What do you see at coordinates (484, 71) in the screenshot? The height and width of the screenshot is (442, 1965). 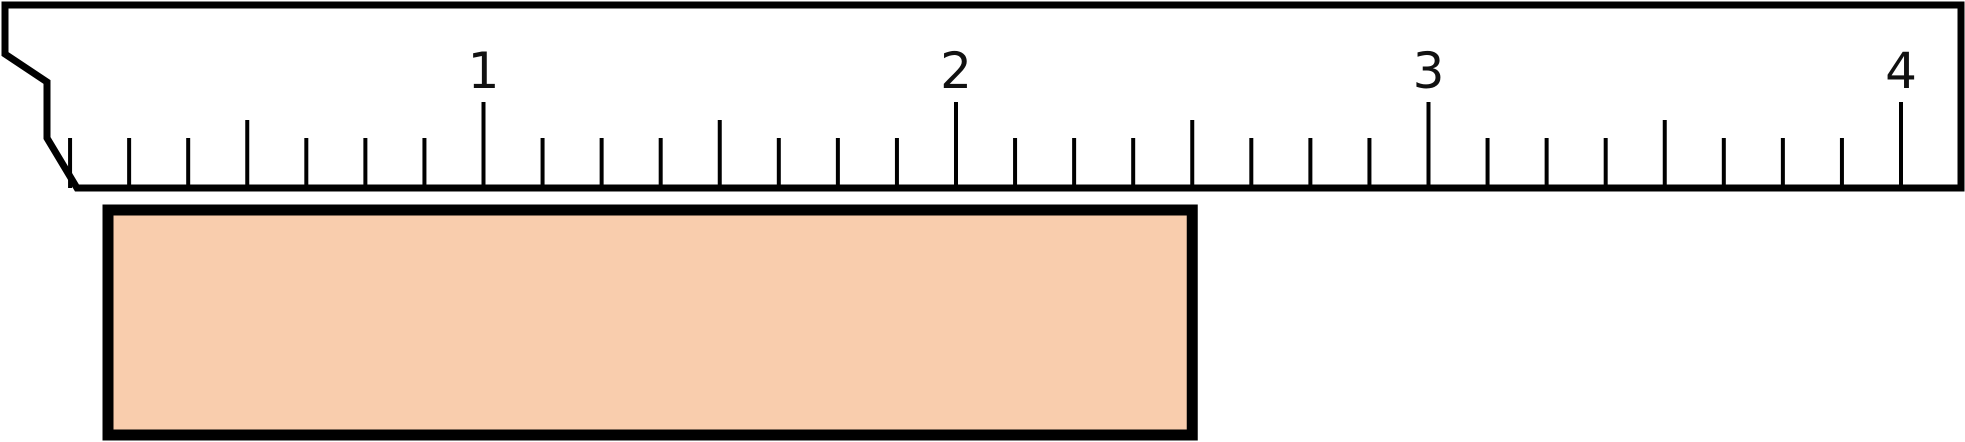 I see `ruler-label: 1` at bounding box center [484, 71].